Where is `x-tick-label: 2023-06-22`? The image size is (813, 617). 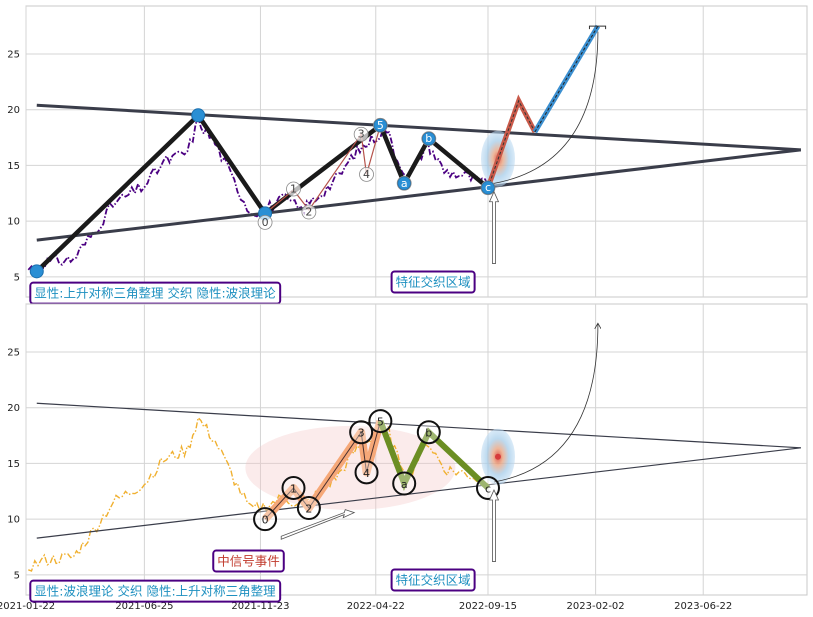
x-tick-label: 2023-06-22 is located at coordinates (703, 606).